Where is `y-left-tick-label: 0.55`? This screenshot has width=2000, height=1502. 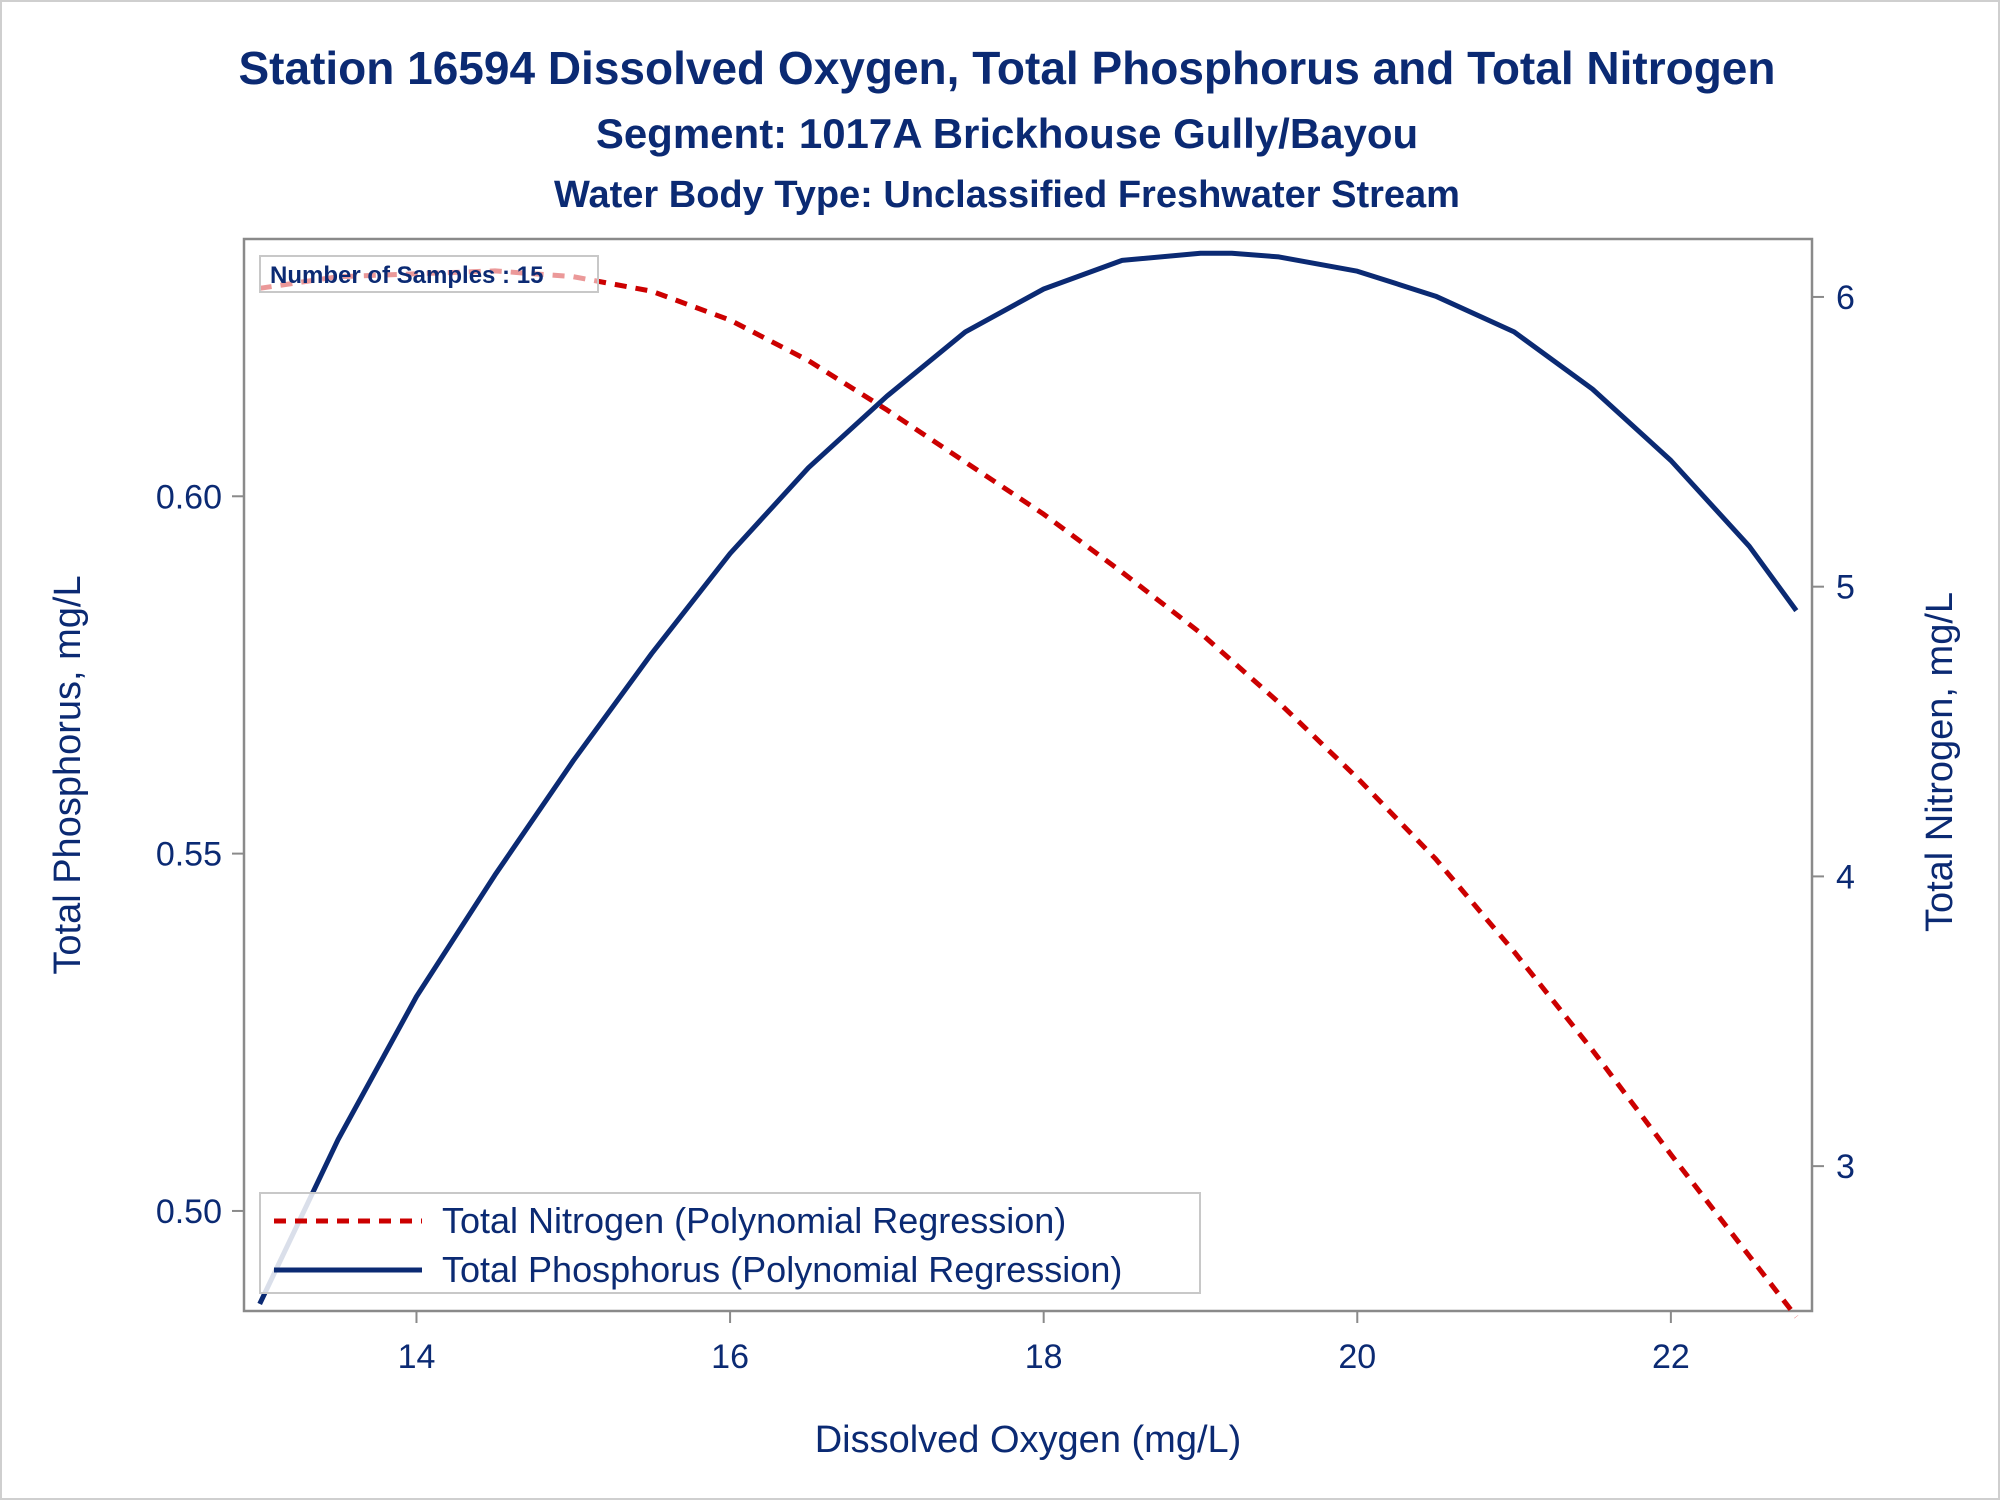
y-left-tick-label: 0.55 is located at coordinates (189, 855).